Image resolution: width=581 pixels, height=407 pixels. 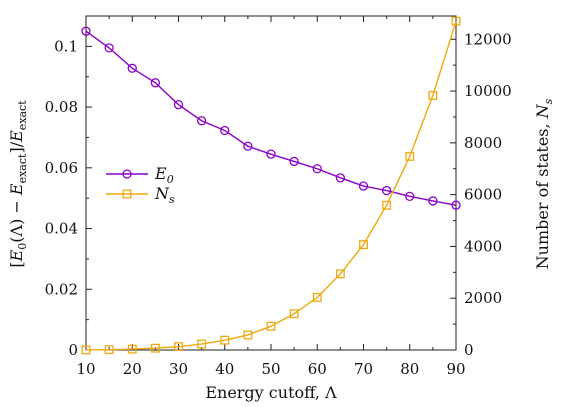 What do you see at coordinates (483, 298) in the screenshot?
I see `y-right-tick-label: 2000` at bounding box center [483, 298].